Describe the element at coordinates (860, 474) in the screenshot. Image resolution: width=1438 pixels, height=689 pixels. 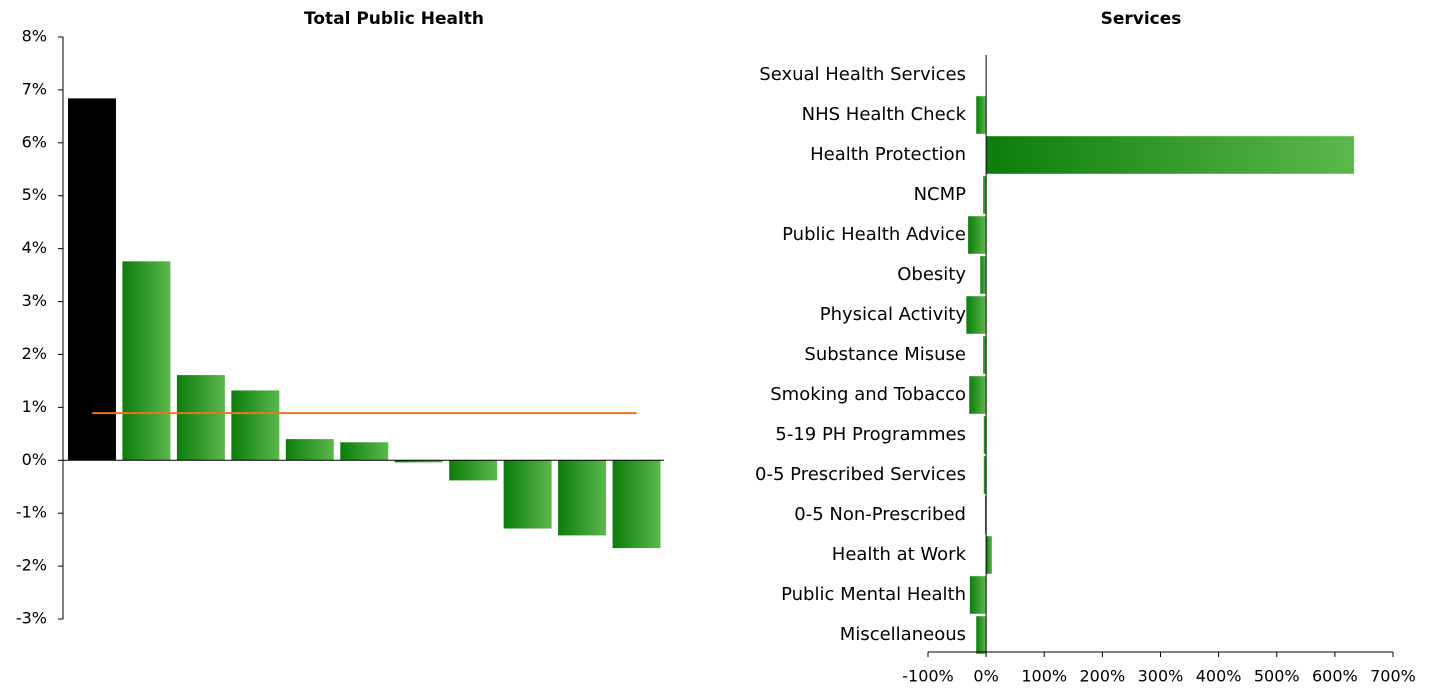
I see `y-tick-label: 0-5 Prescribed Services` at that location.